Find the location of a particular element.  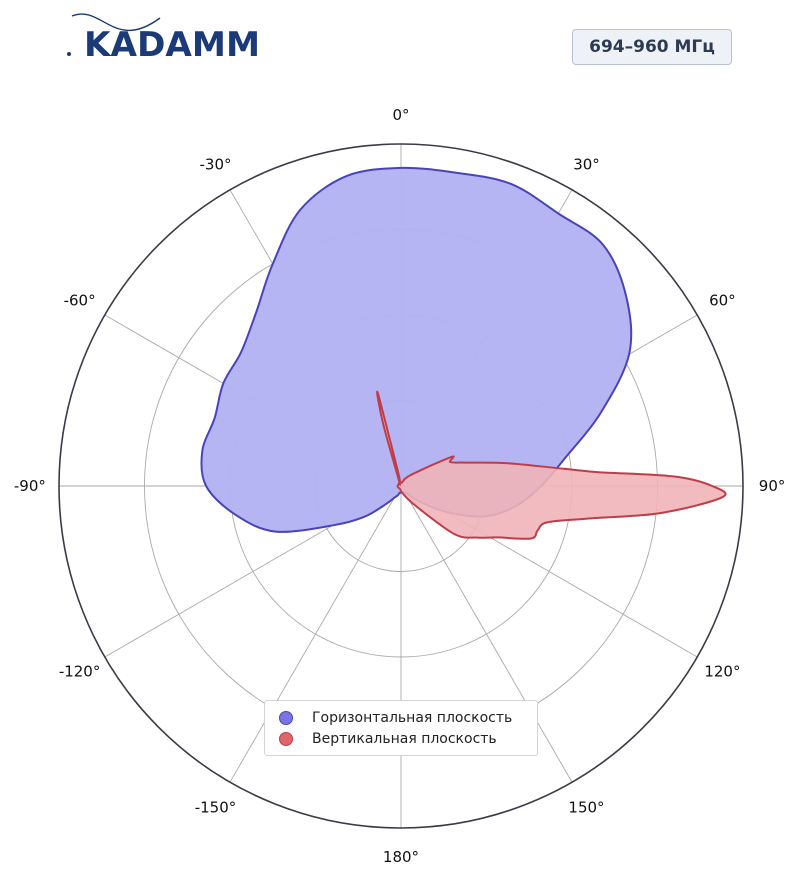

logo-arc is located at coordinates (116, 22).